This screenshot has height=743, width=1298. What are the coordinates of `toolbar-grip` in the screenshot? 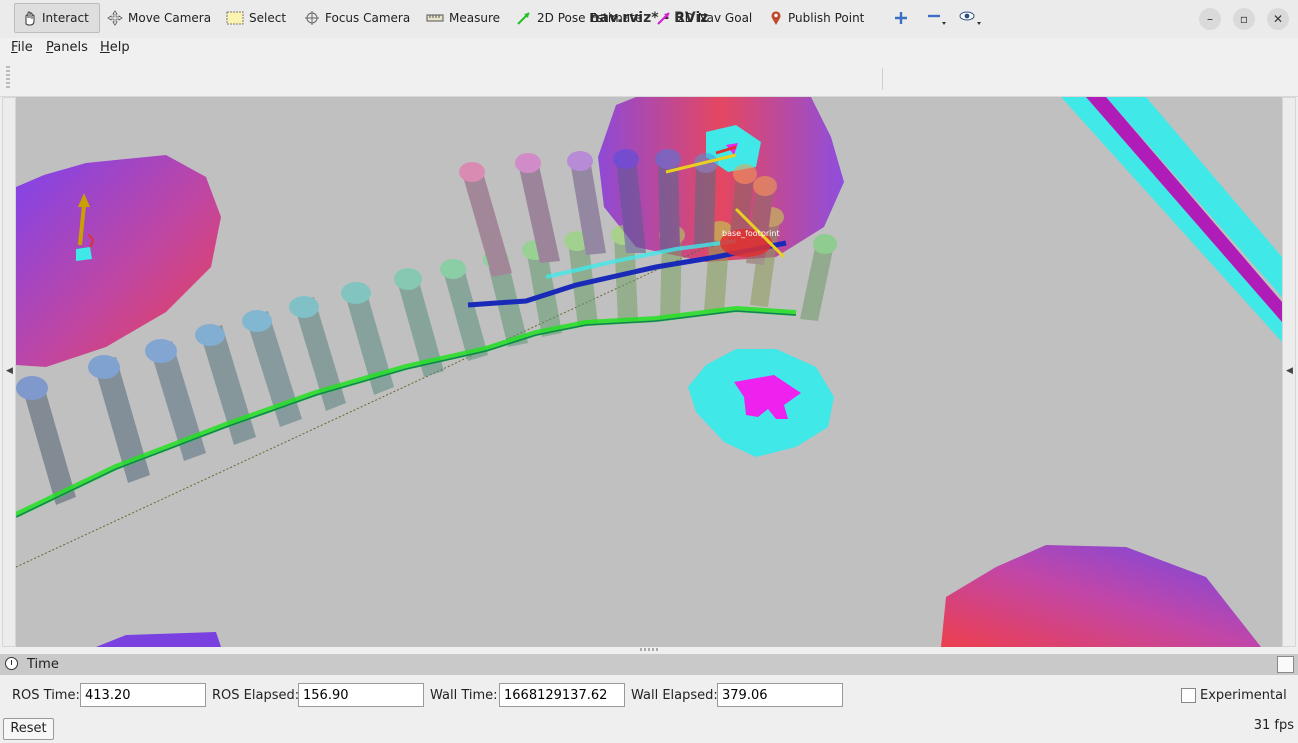 It's located at (8, 78).